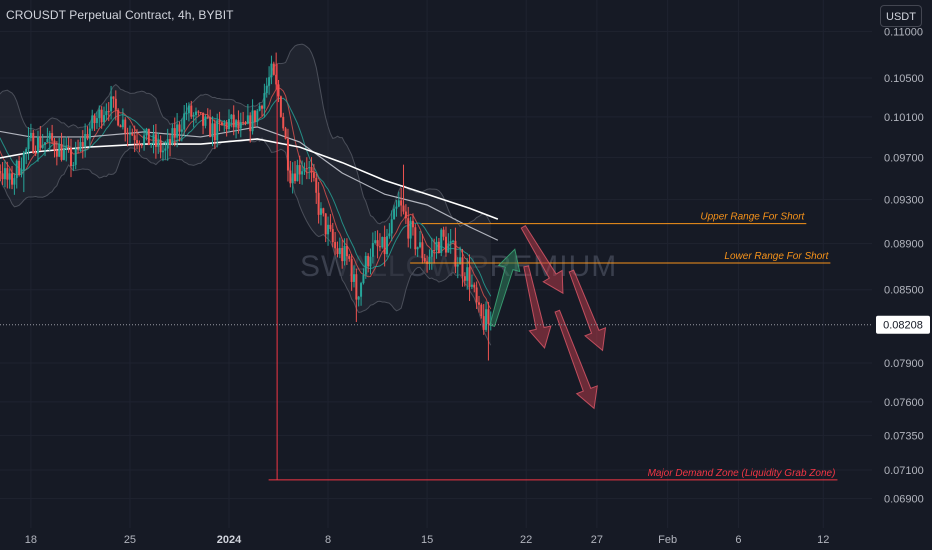 This screenshot has width=932, height=550. I want to click on time-tick-label: 22, so click(526, 540).